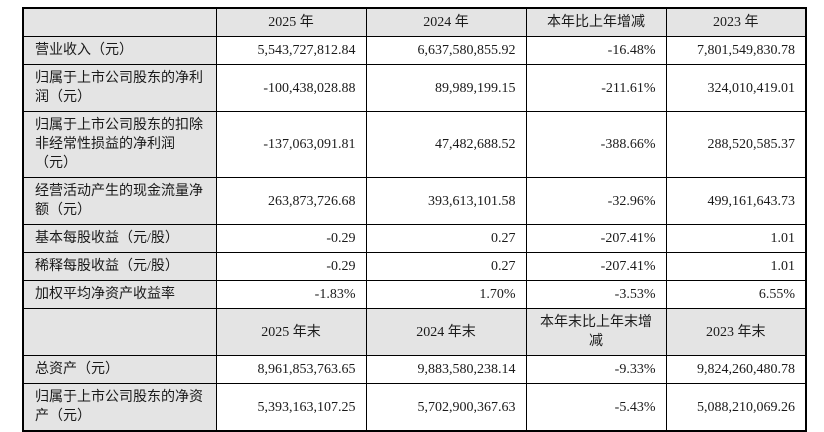 Image resolution: width=824 pixels, height=432 pixels. I want to click on table-row-diluted-eps: 稀释每股收益（元/股） -0.29 0.27 -207.41% 1.01, so click(414, 266).